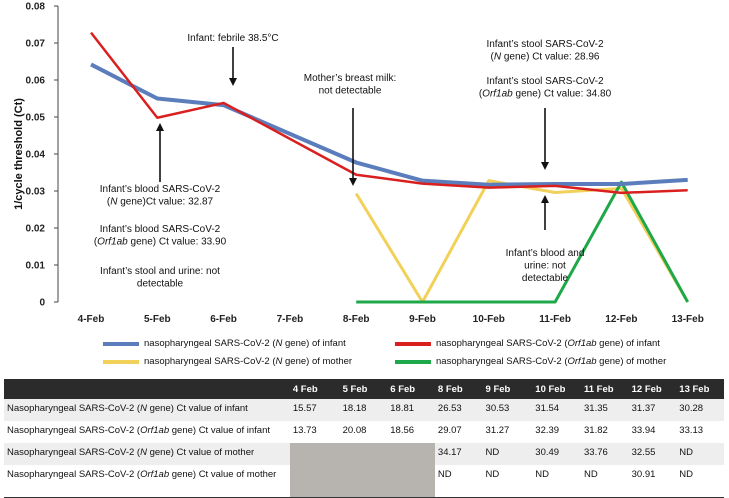  I want to click on annotation-milk: Mother’s breast milk: not detectable, so click(350, 85).